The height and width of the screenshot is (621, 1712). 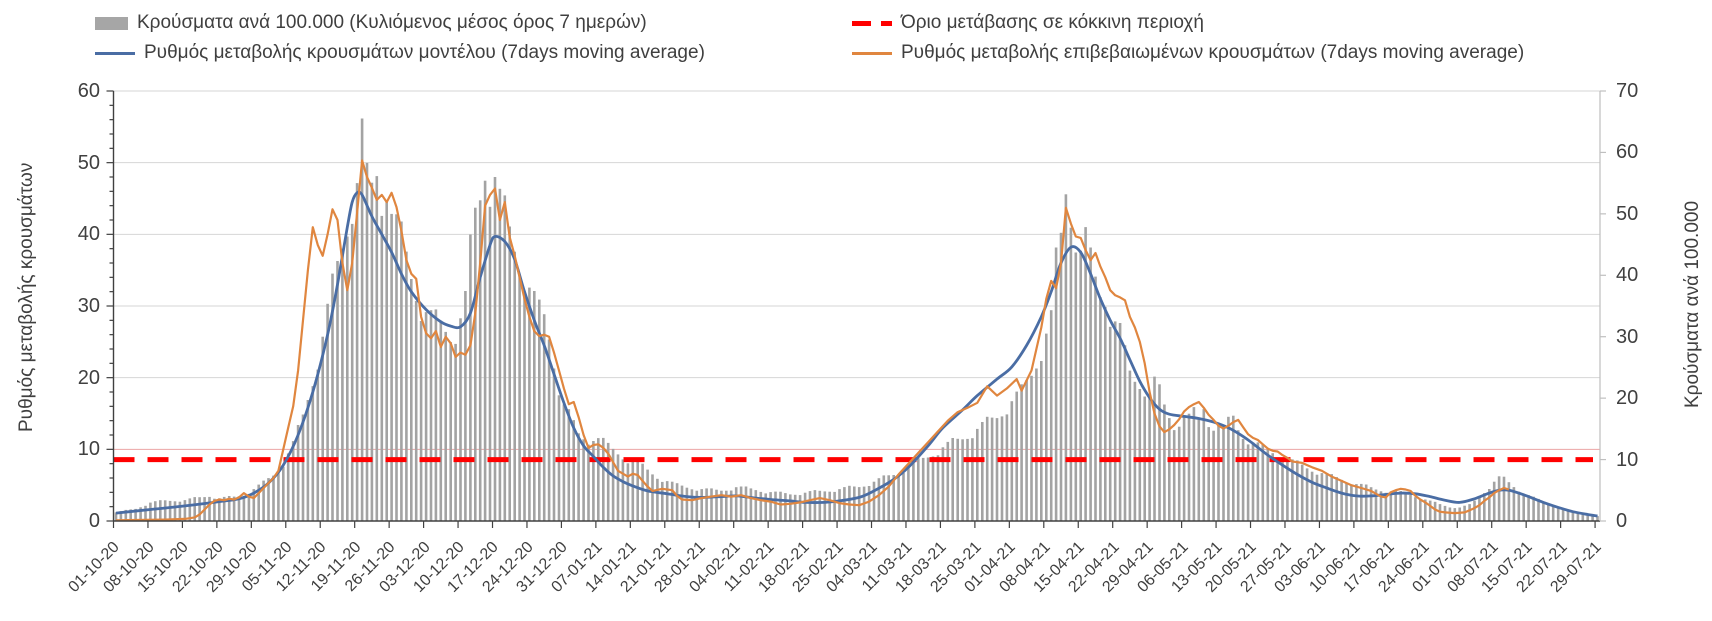 I want to click on left-axis-tick-label: 30, so click(x=88, y=306).